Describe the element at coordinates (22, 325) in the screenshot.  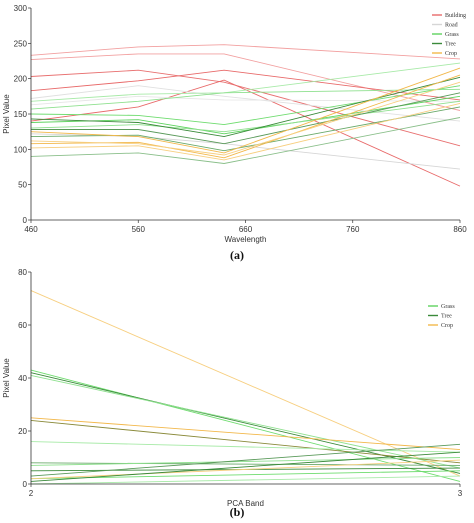
I see `y-tick-label: 60` at that location.